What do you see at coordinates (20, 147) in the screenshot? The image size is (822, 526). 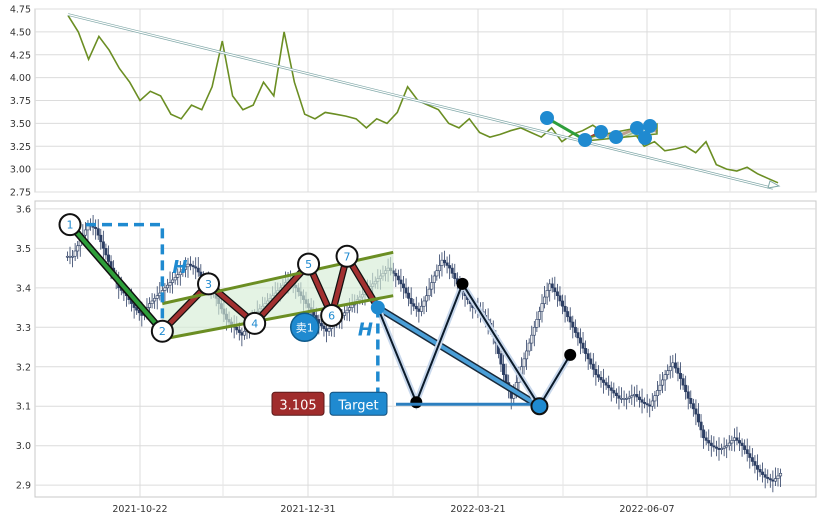 I see `overview-ytick-label: 3.25` at bounding box center [20, 147].